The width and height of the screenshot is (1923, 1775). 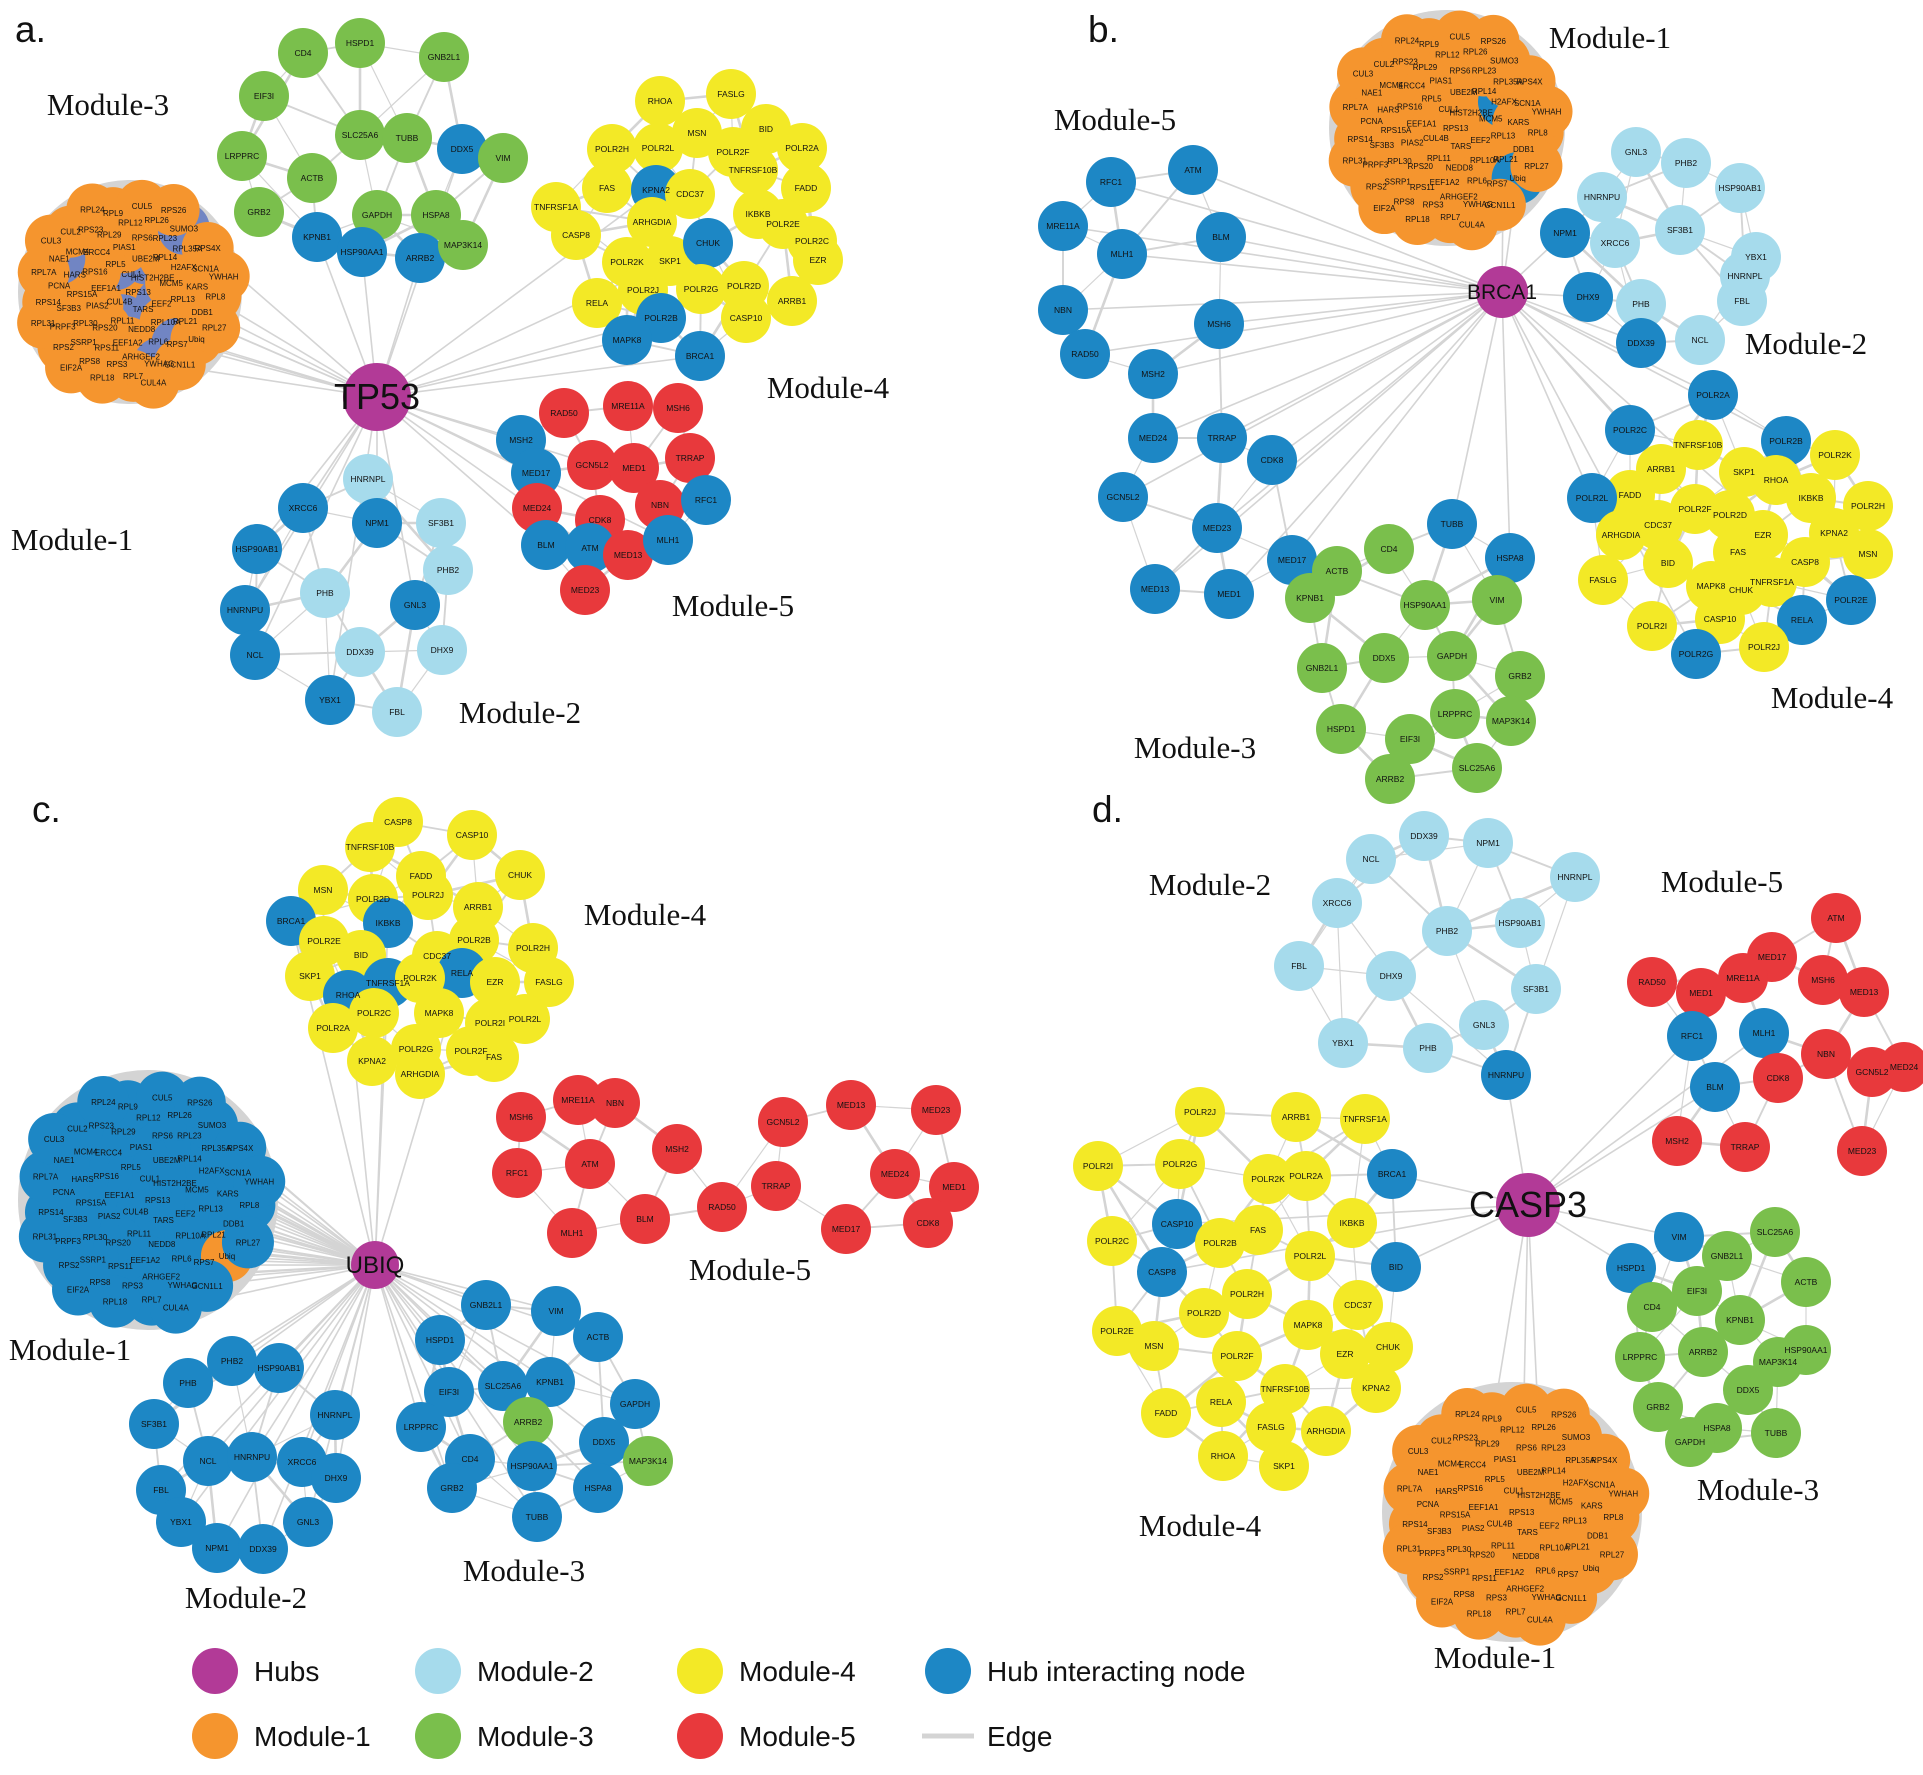 What do you see at coordinates (1641, 343) in the screenshot?
I see `node-DDX39` at bounding box center [1641, 343].